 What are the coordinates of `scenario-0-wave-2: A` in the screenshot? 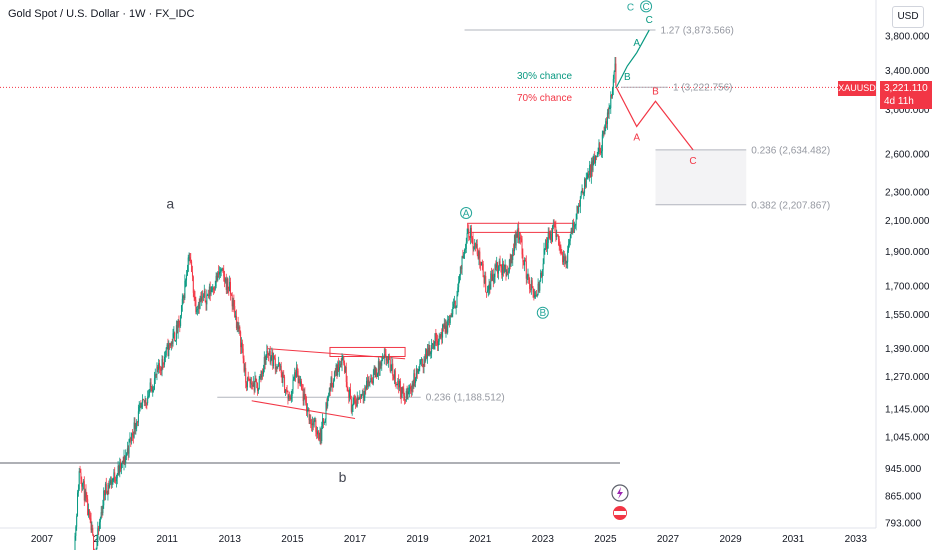 It's located at (636, 43).